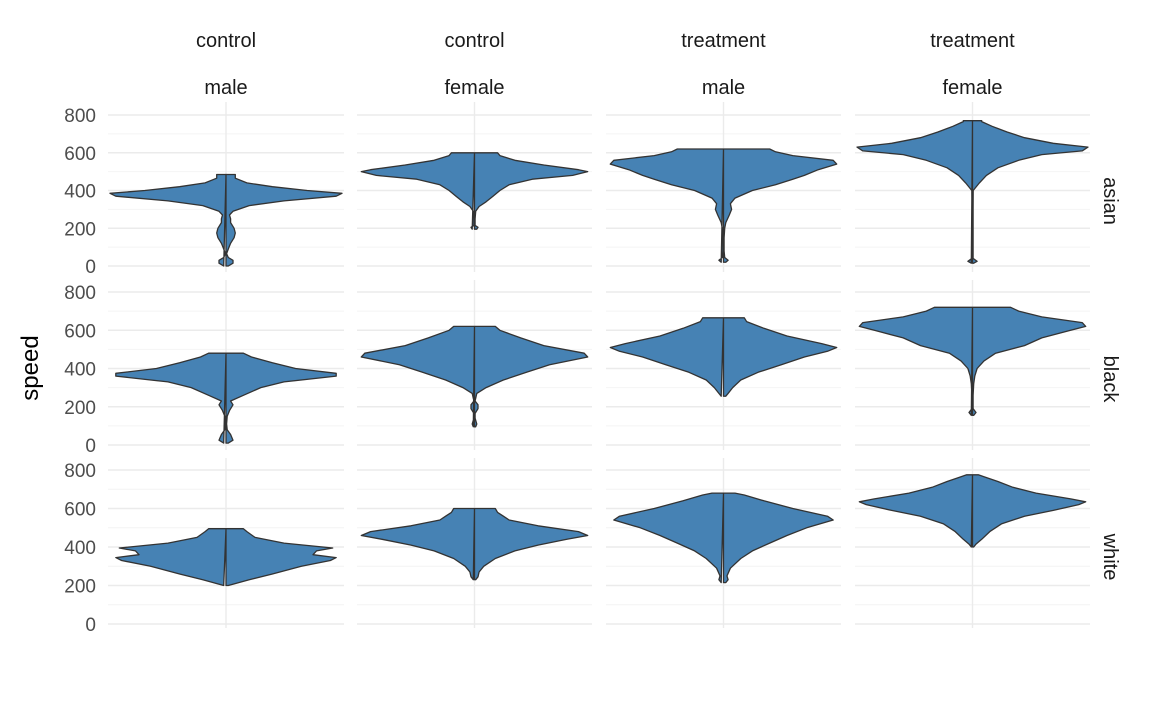 The image size is (1152, 711). What do you see at coordinates (1110, 380) in the screenshot?
I see `row-strip-label: black` at bounding box center [1110, 380].